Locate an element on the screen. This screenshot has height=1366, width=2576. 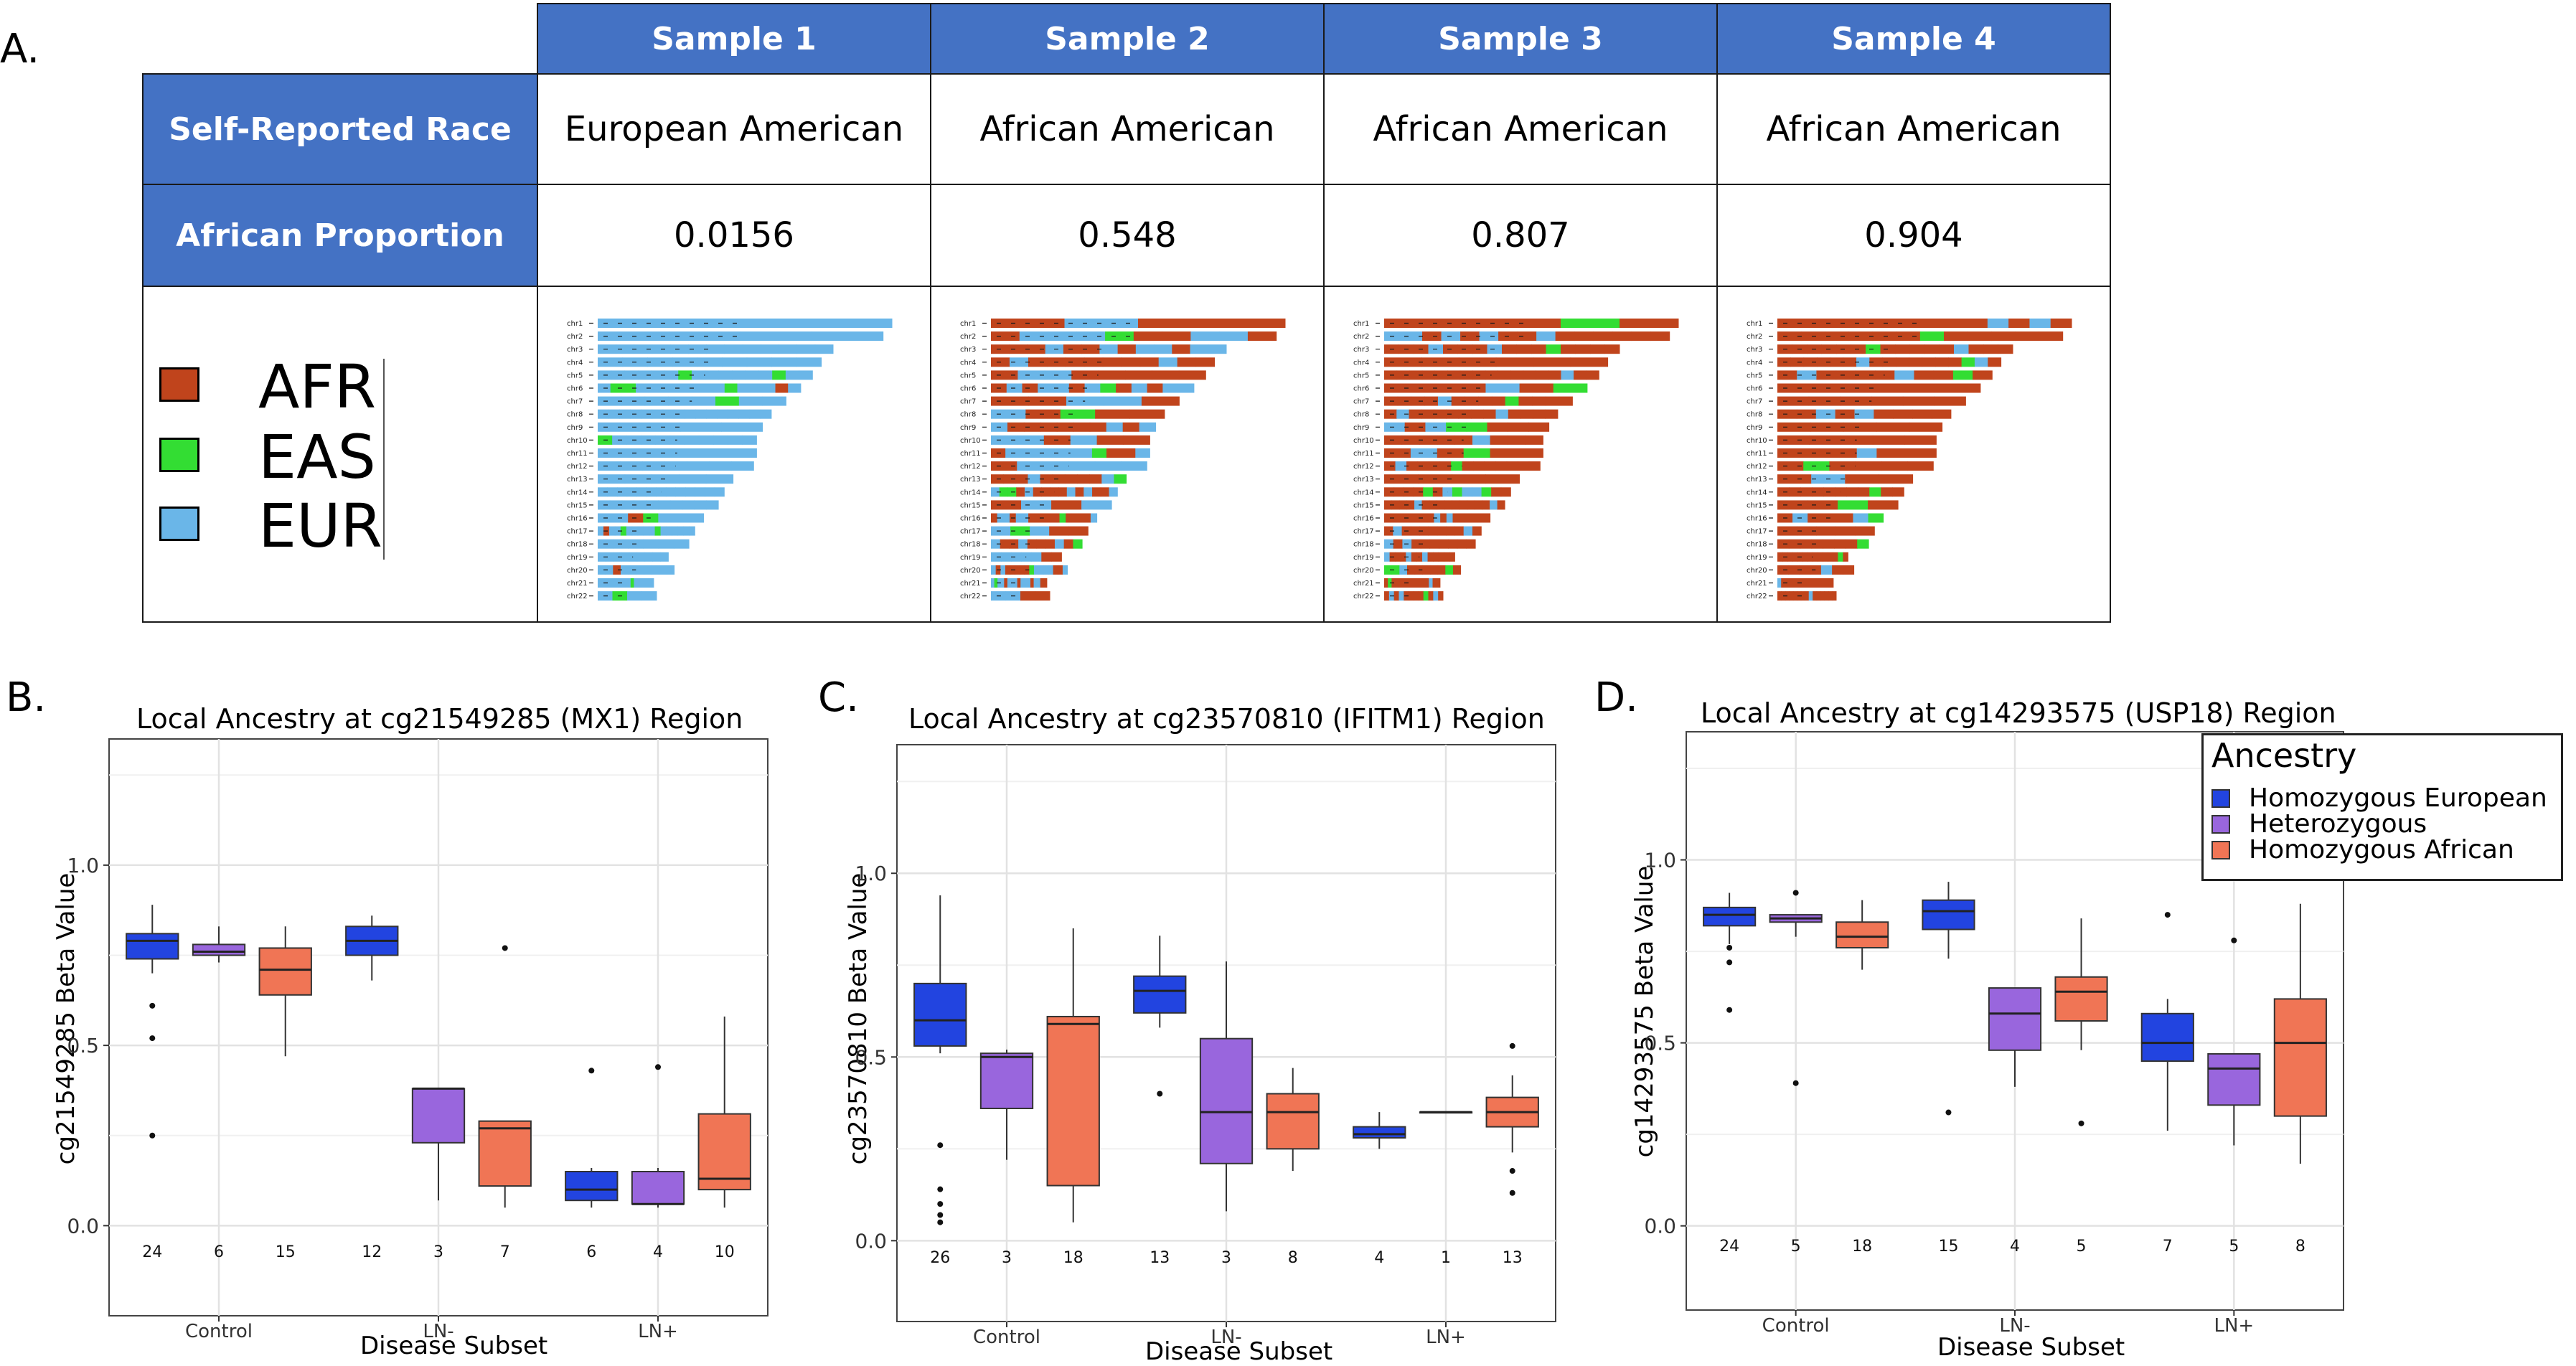
chrom-label: chr19 is located at coordinates (577, 558).